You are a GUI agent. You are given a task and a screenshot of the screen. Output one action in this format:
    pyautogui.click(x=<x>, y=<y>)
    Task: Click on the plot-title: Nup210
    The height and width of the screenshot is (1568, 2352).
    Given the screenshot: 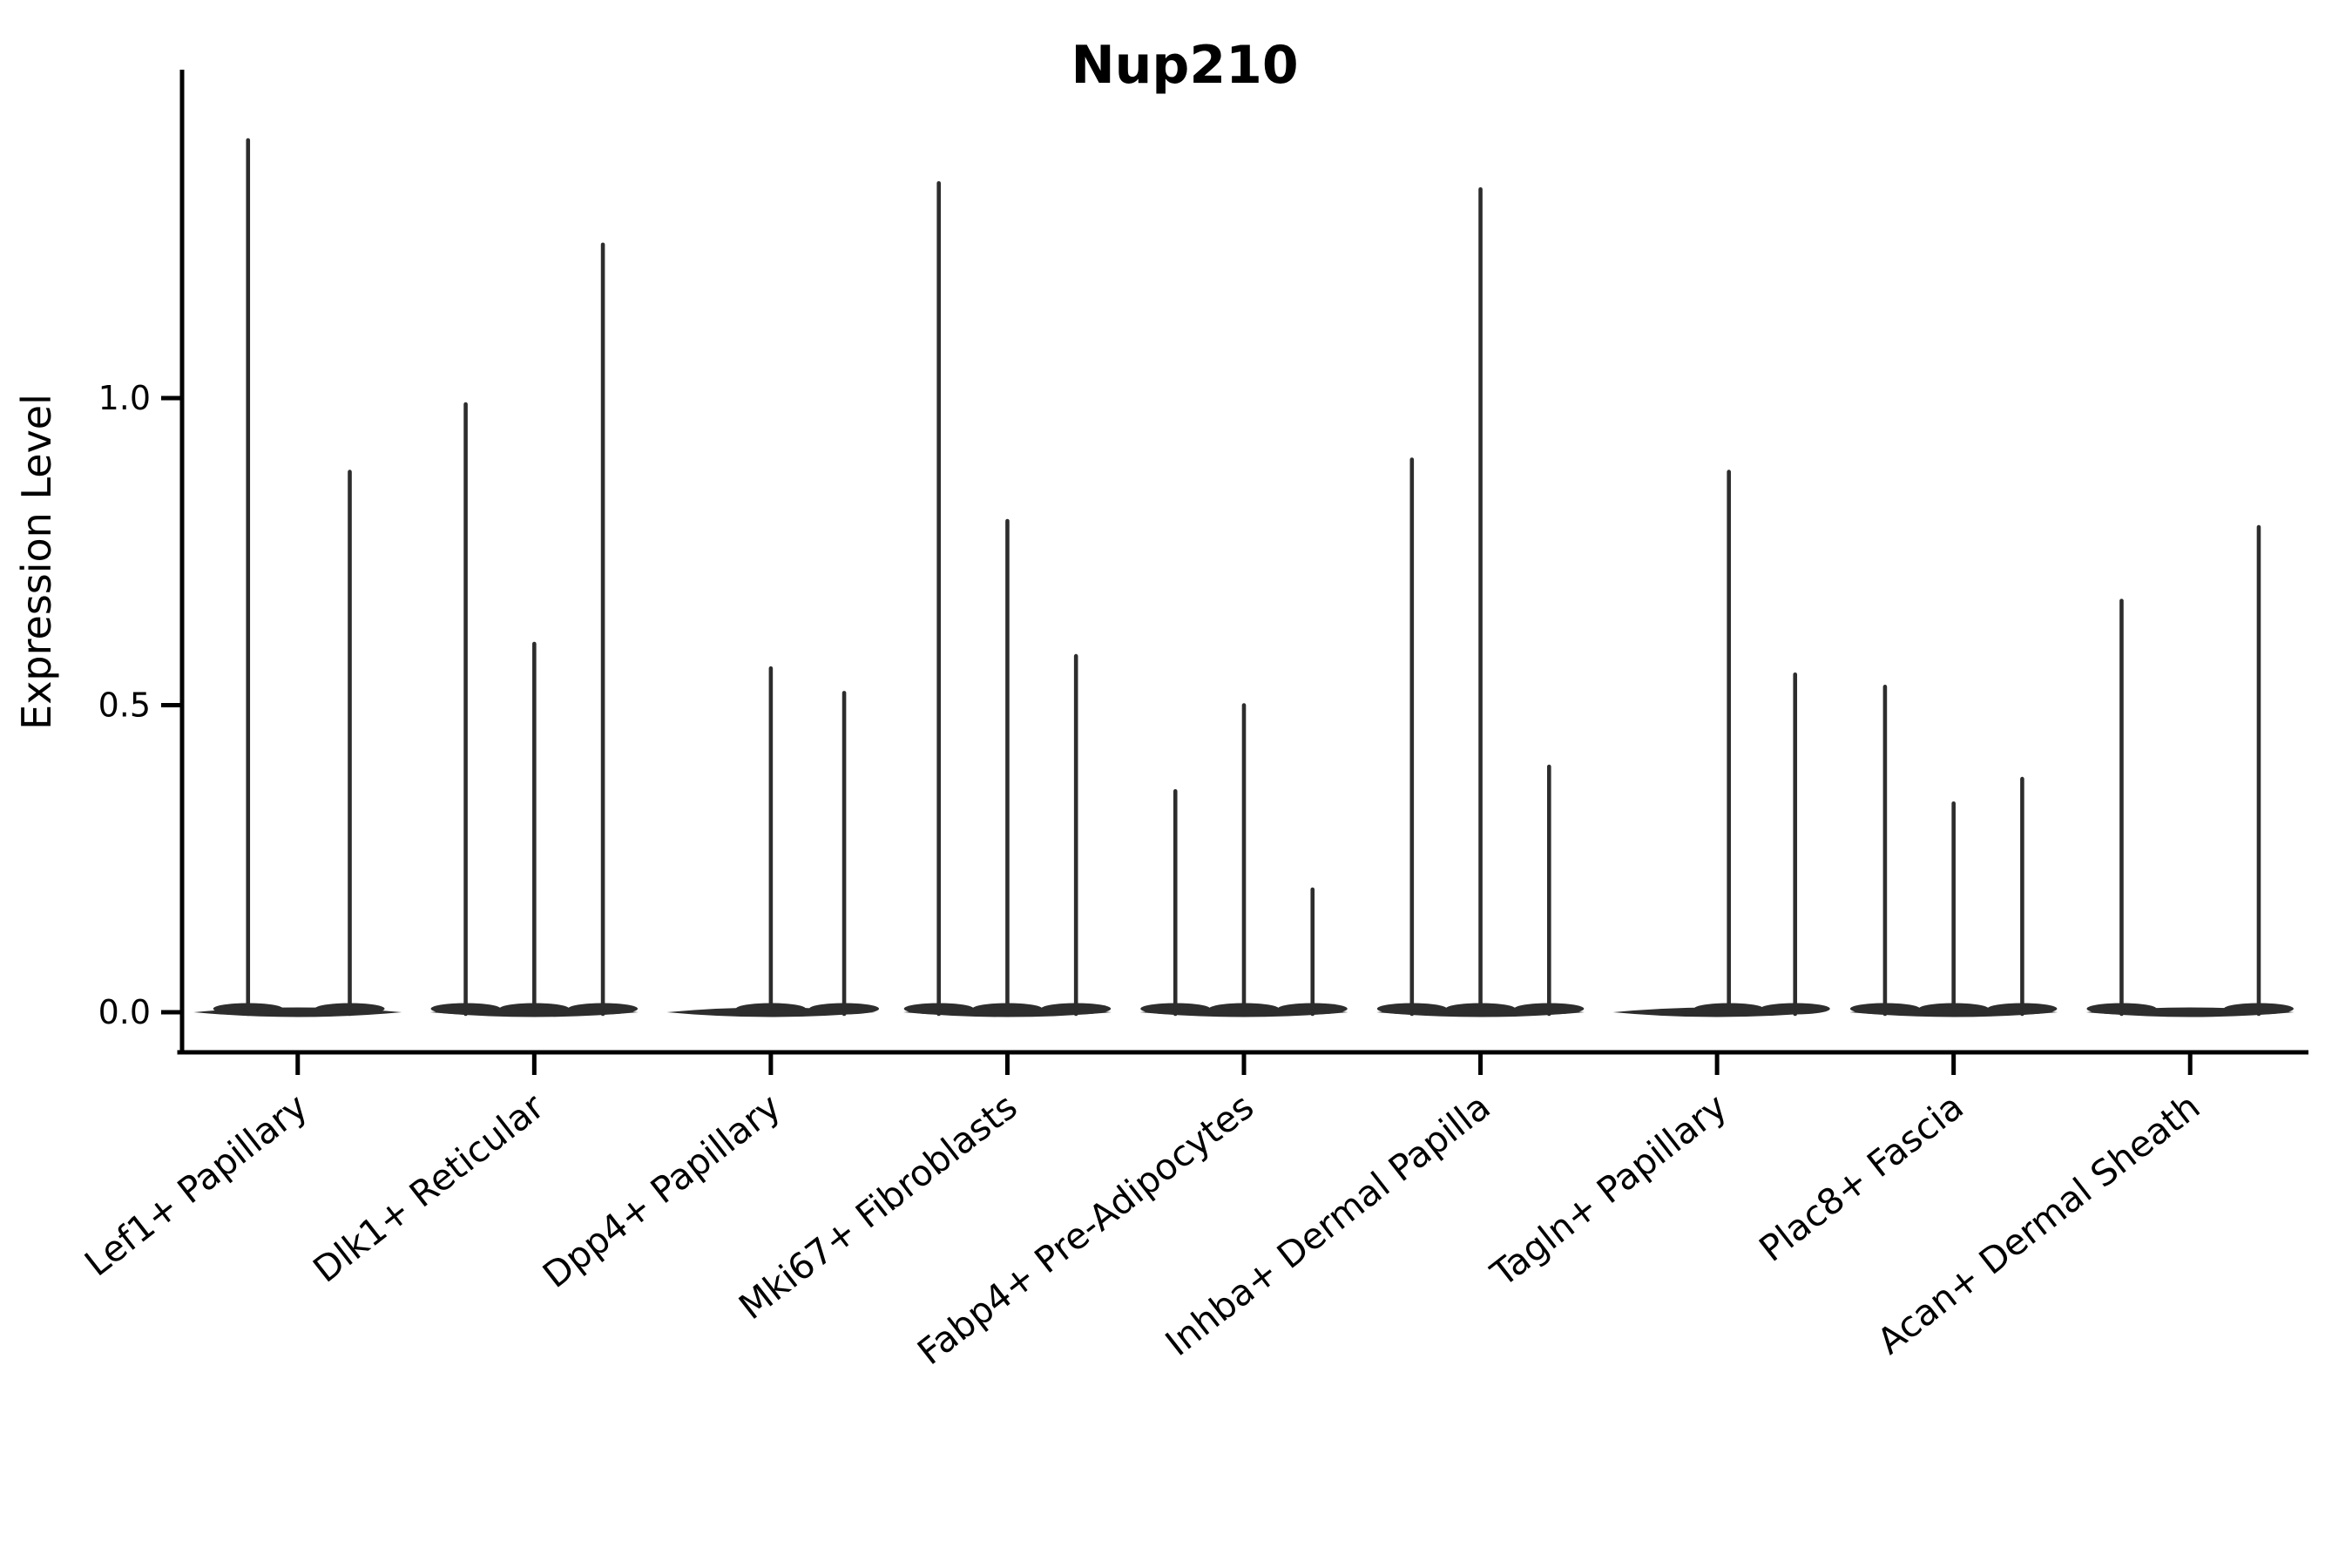 What is the action you would take?
    pyautogui.click(x=1184, y=66)
    